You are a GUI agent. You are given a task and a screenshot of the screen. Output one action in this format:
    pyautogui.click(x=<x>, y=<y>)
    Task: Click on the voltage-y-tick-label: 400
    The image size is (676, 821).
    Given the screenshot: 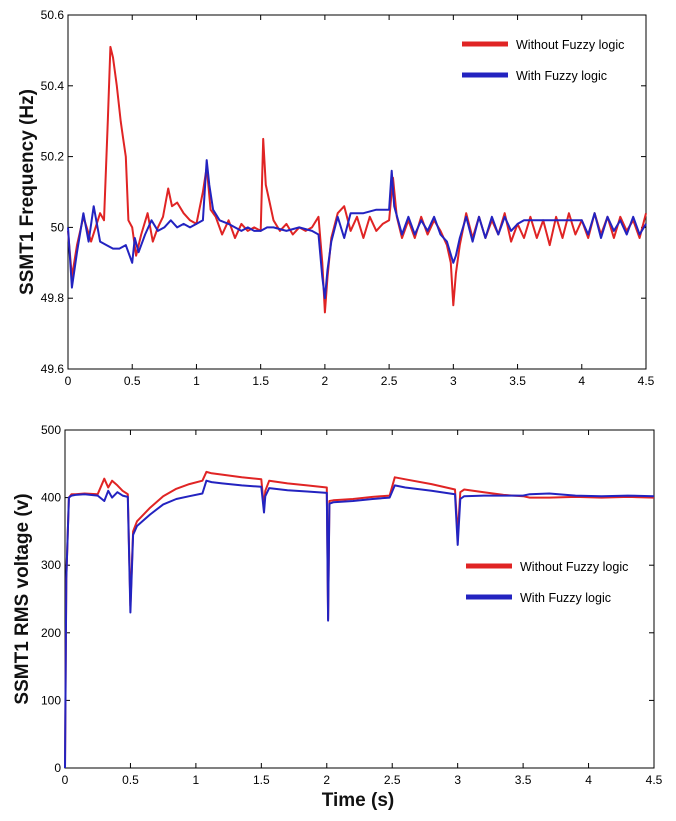 What is the action you would take?
    pyautogui.click(x=51, y=498)
    